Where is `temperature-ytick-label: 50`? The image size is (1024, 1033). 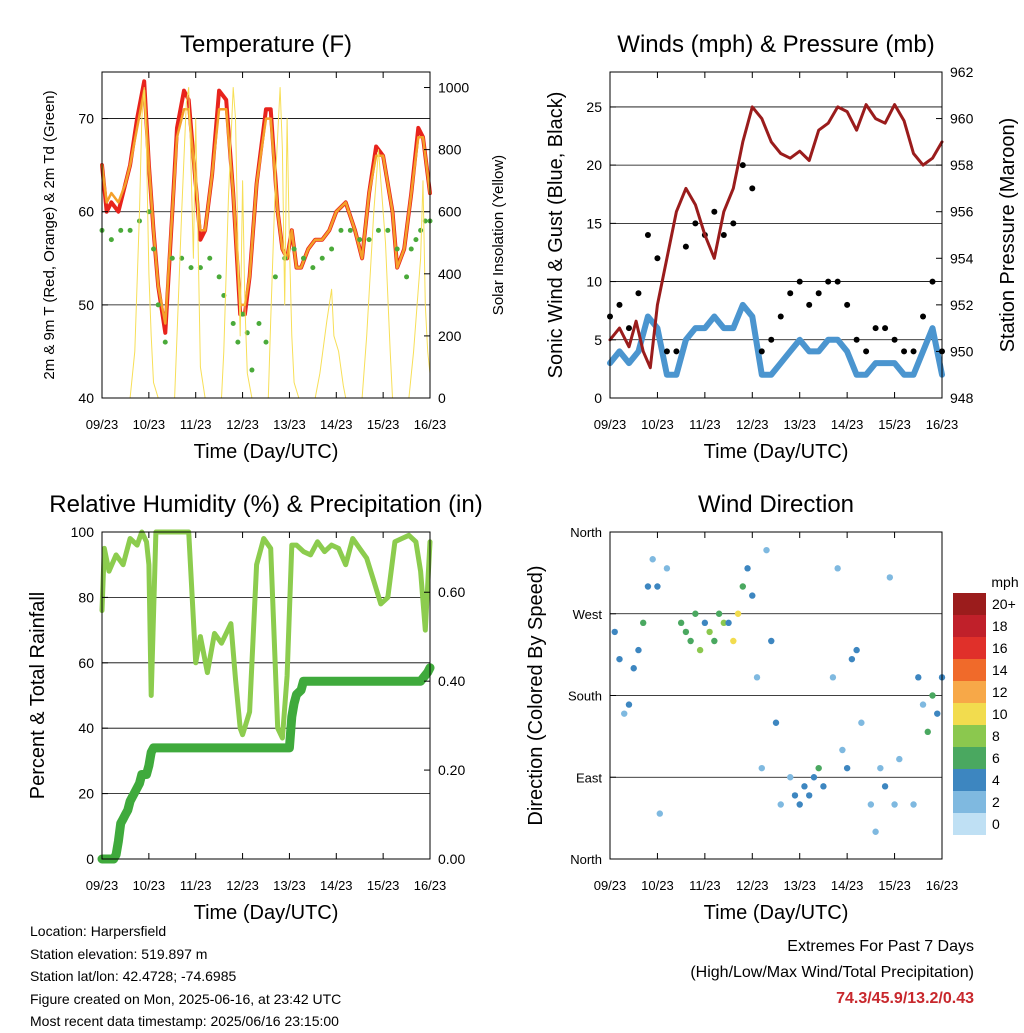 temperature-ytick-label: 50 is located at coordinates (86, 305).